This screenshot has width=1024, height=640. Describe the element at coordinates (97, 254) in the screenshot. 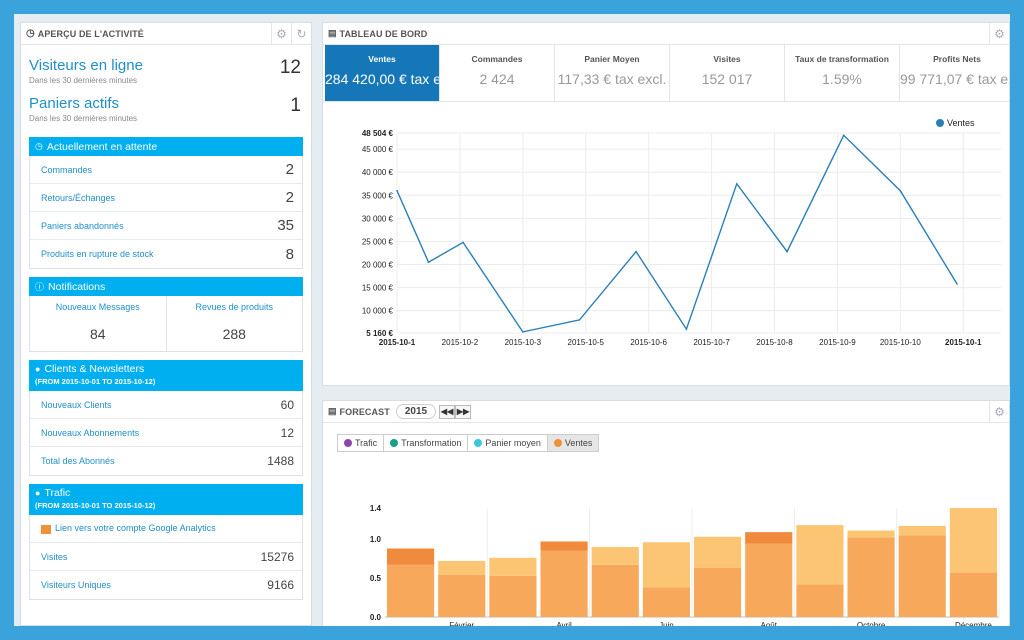

I see `item-label: Produits en rupture de stock` at that location.